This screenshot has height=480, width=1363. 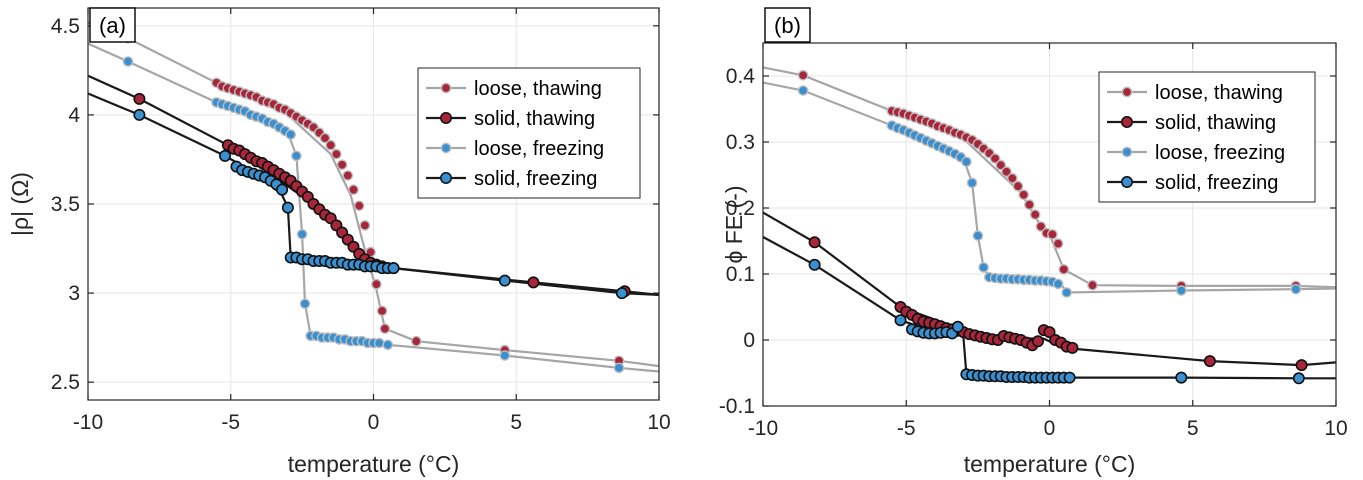 I want to click on y-axis-label: ϕ FE (-), so click(x=734, y=224).